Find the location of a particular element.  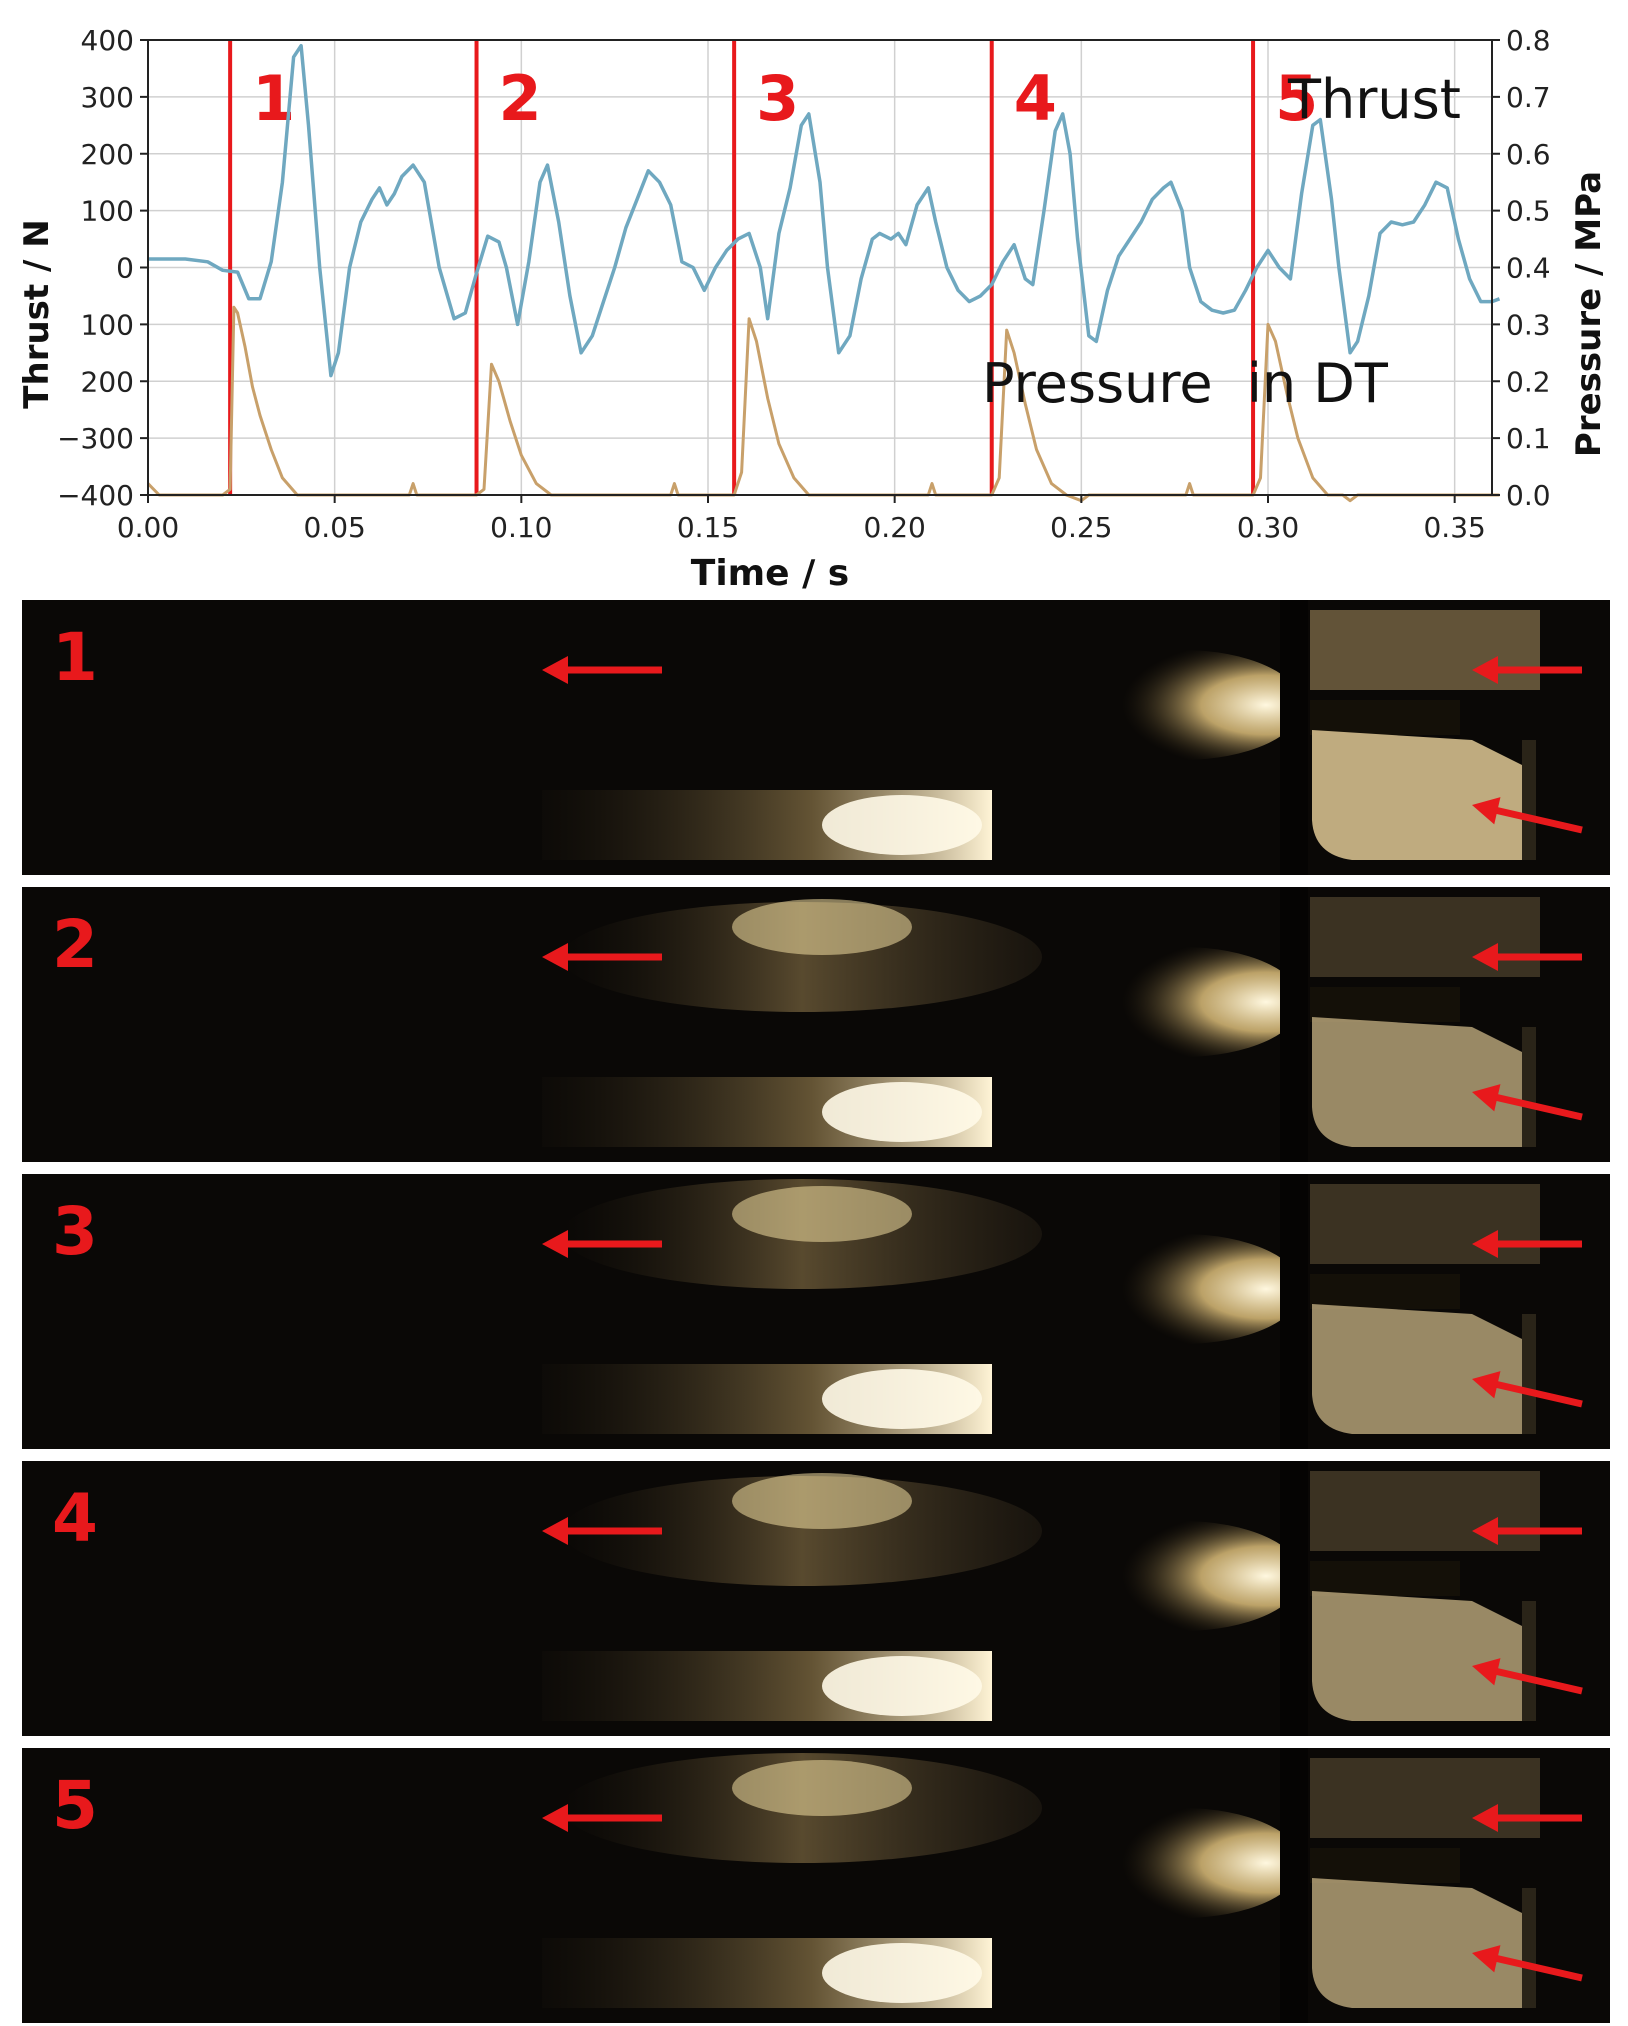

y-right-tick-label: 0.1 is located at coordinates (1528, 438).